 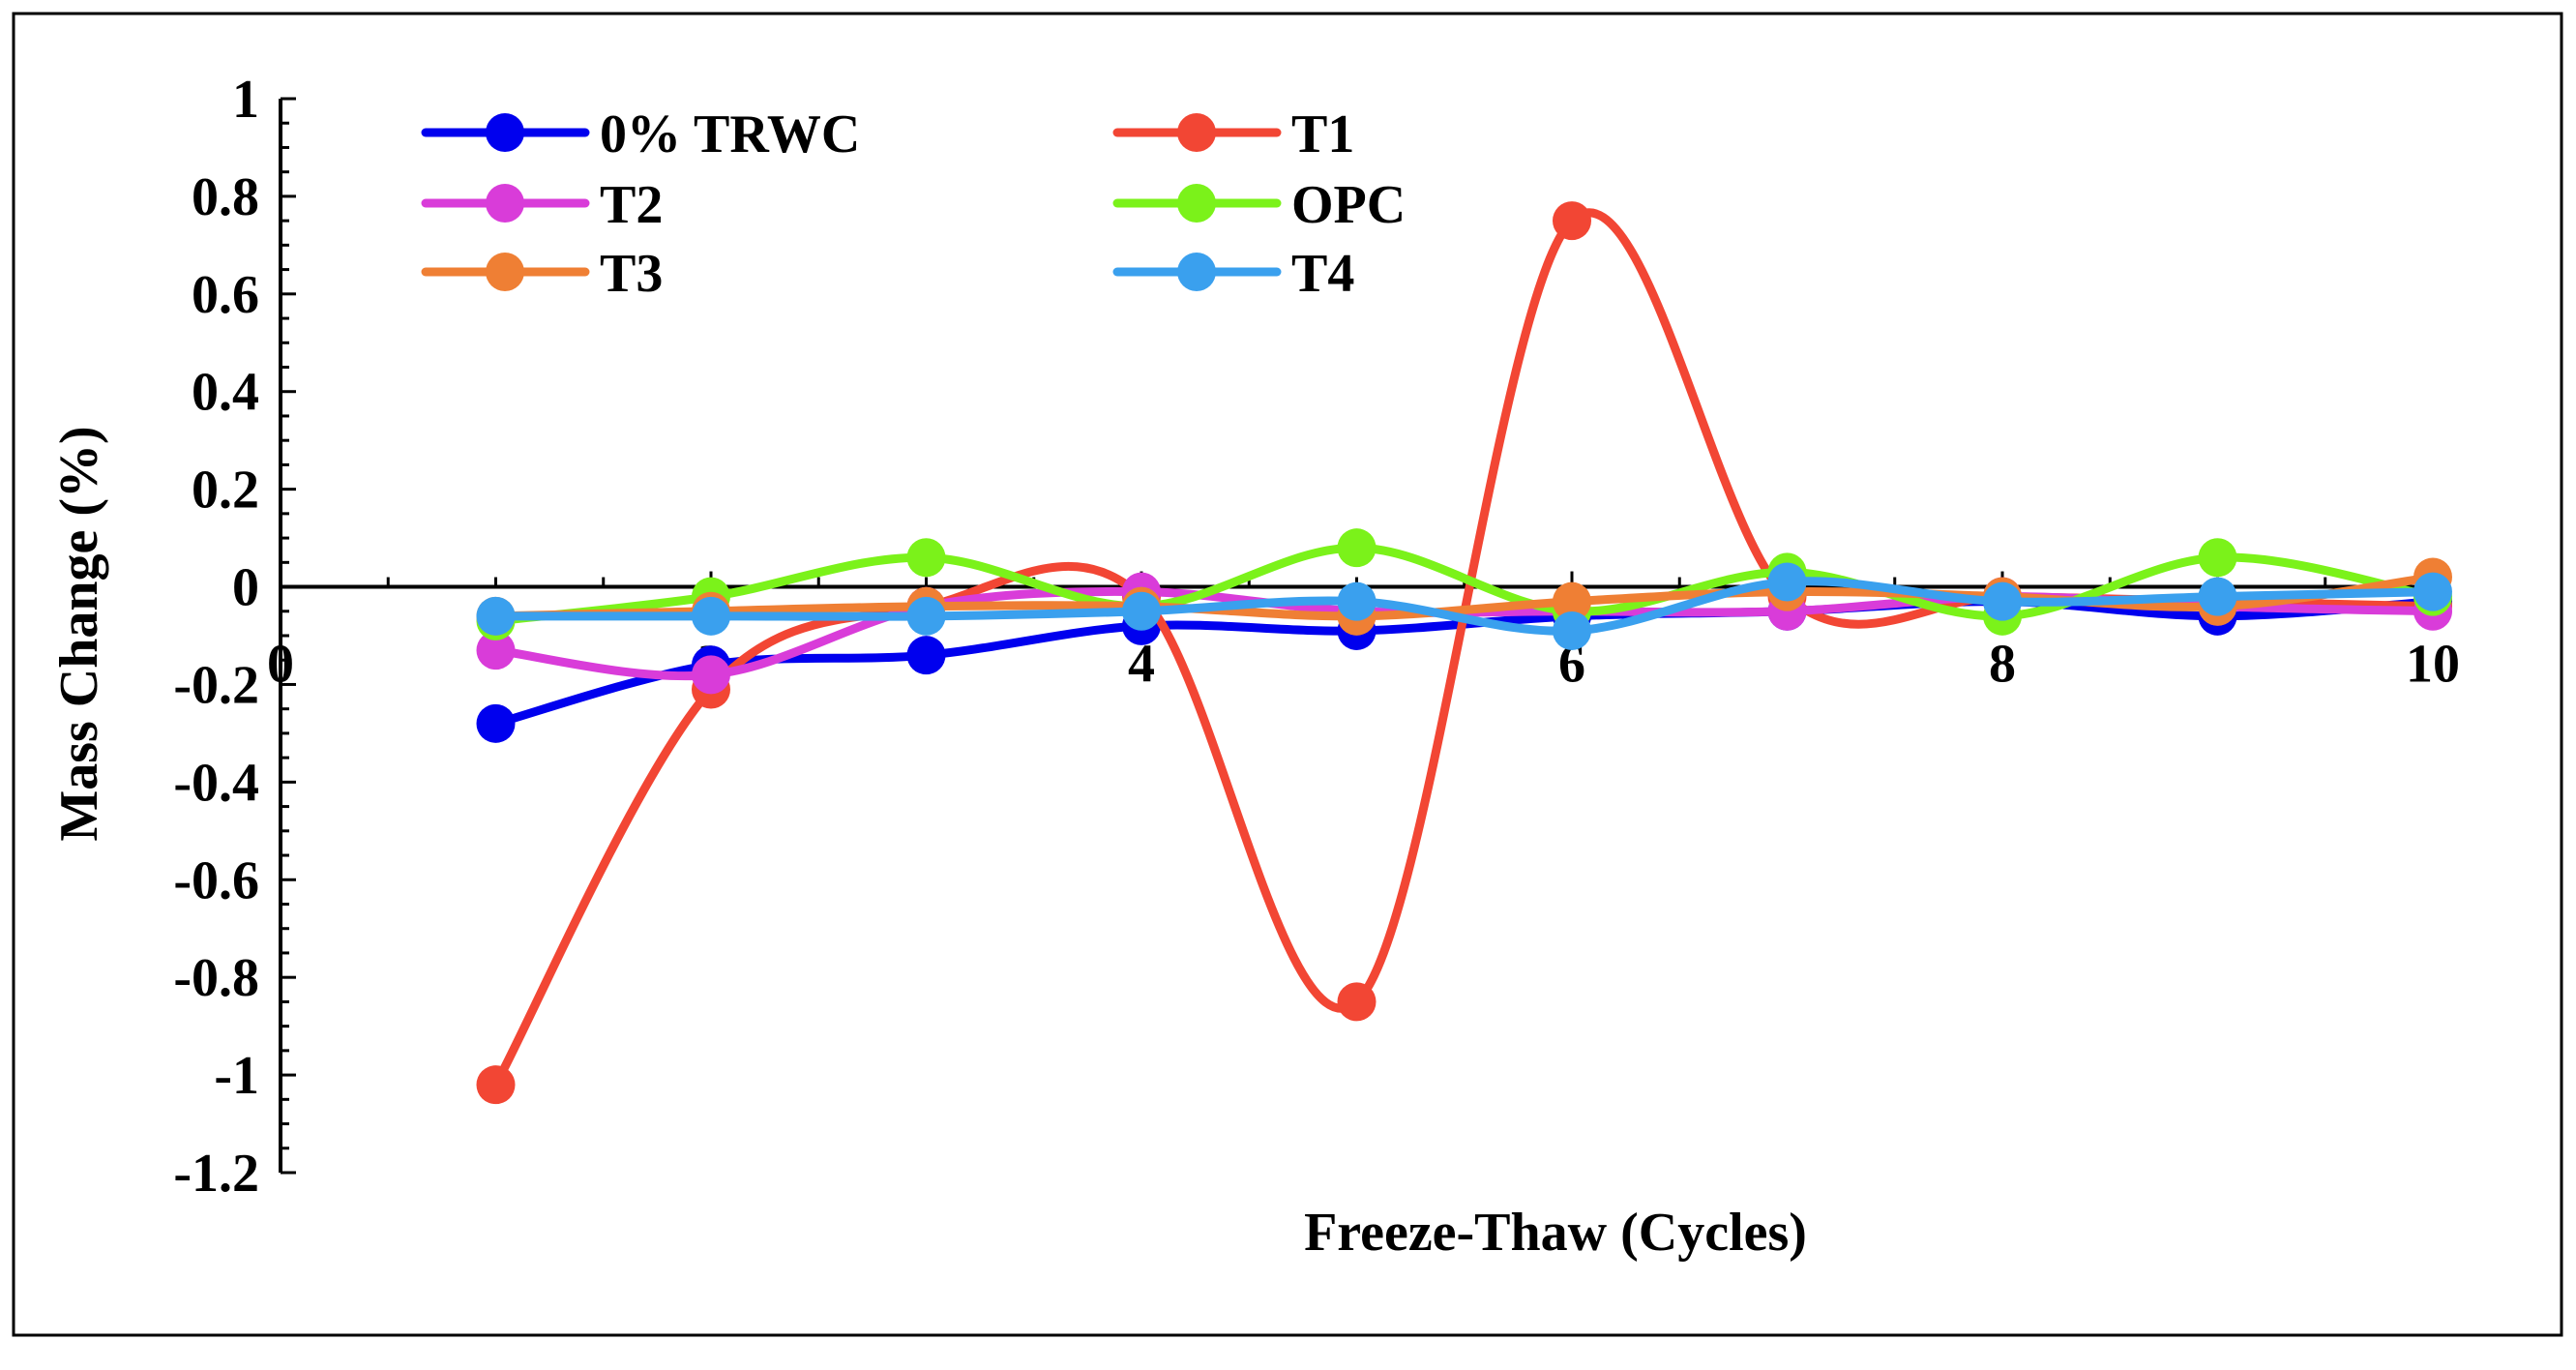 I want to click on y-tick-label: 0, so click(x=245, y=588).